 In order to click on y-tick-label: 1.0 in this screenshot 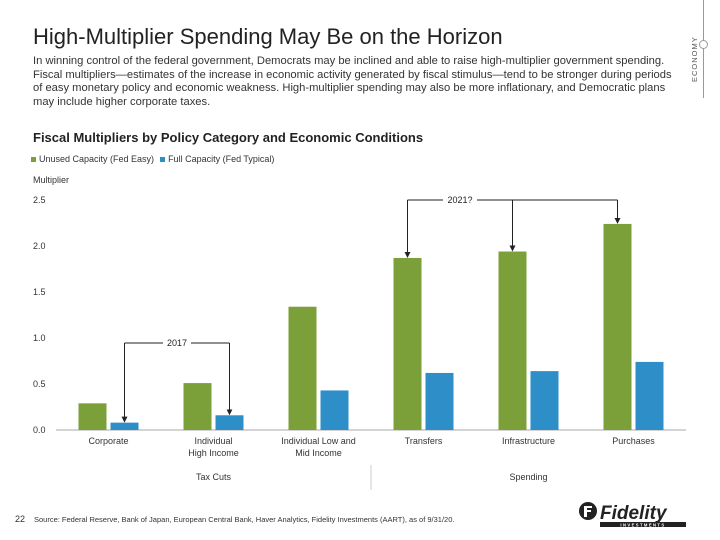, I will do `click(39, 338)`.